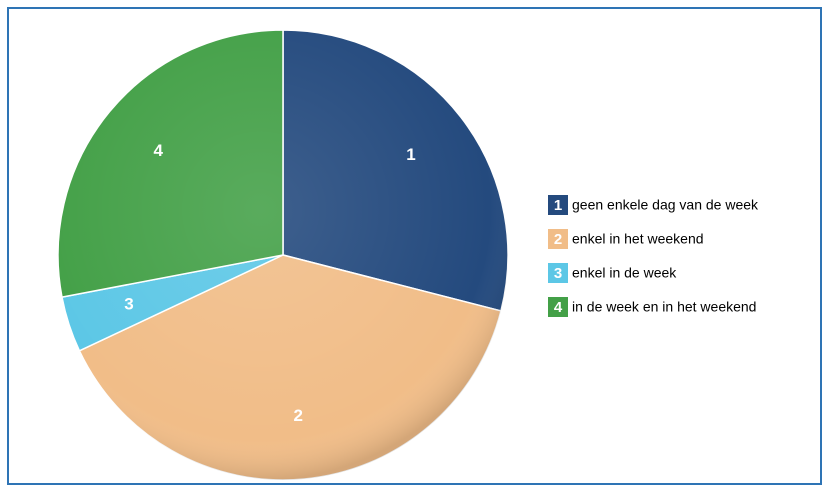  I want to click on legend-key: 2, so click(558, 239).